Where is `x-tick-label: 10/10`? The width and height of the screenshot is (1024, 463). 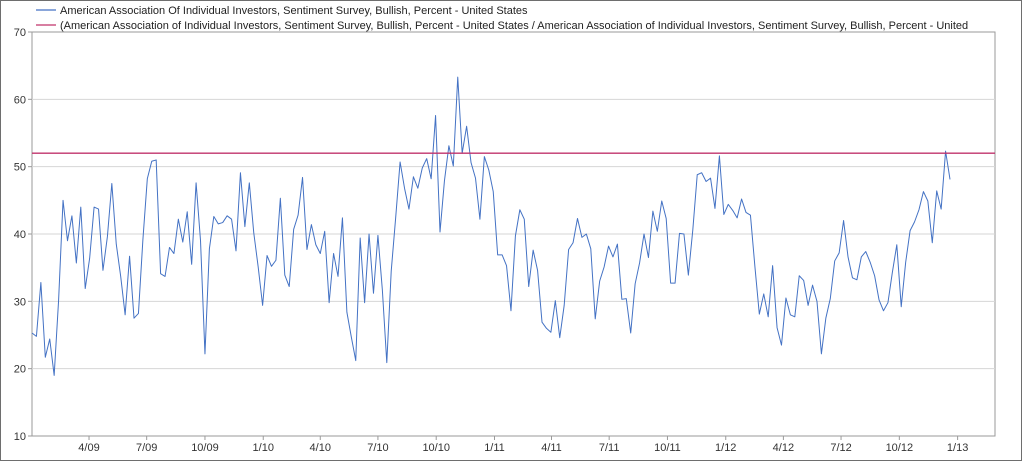 x-tick-label: 10/10 is located at coordinates (436, 448).